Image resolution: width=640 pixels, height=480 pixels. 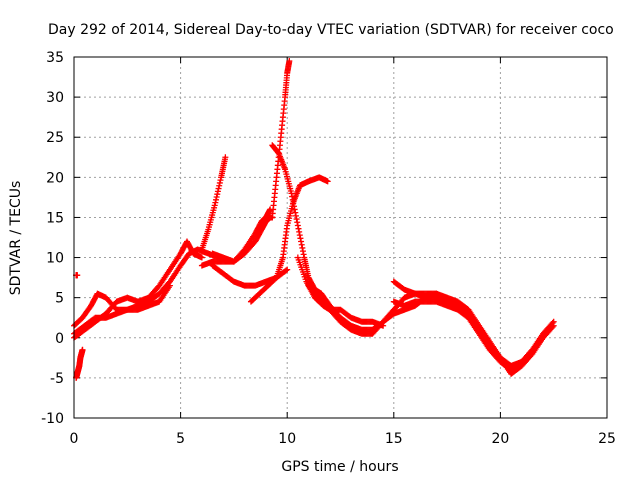 I want to click on y-tick-label: -5, so click(x=57, y=379).